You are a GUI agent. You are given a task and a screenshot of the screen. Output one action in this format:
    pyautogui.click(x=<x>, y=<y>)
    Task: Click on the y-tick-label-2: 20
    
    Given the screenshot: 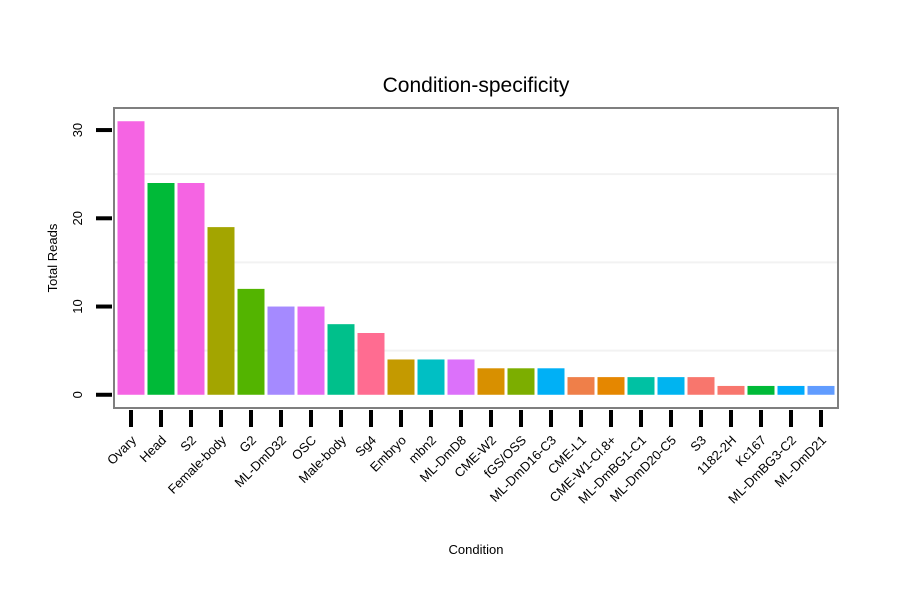 What is the action you would take?
    pyautogui.click(x=77, y=218)
    